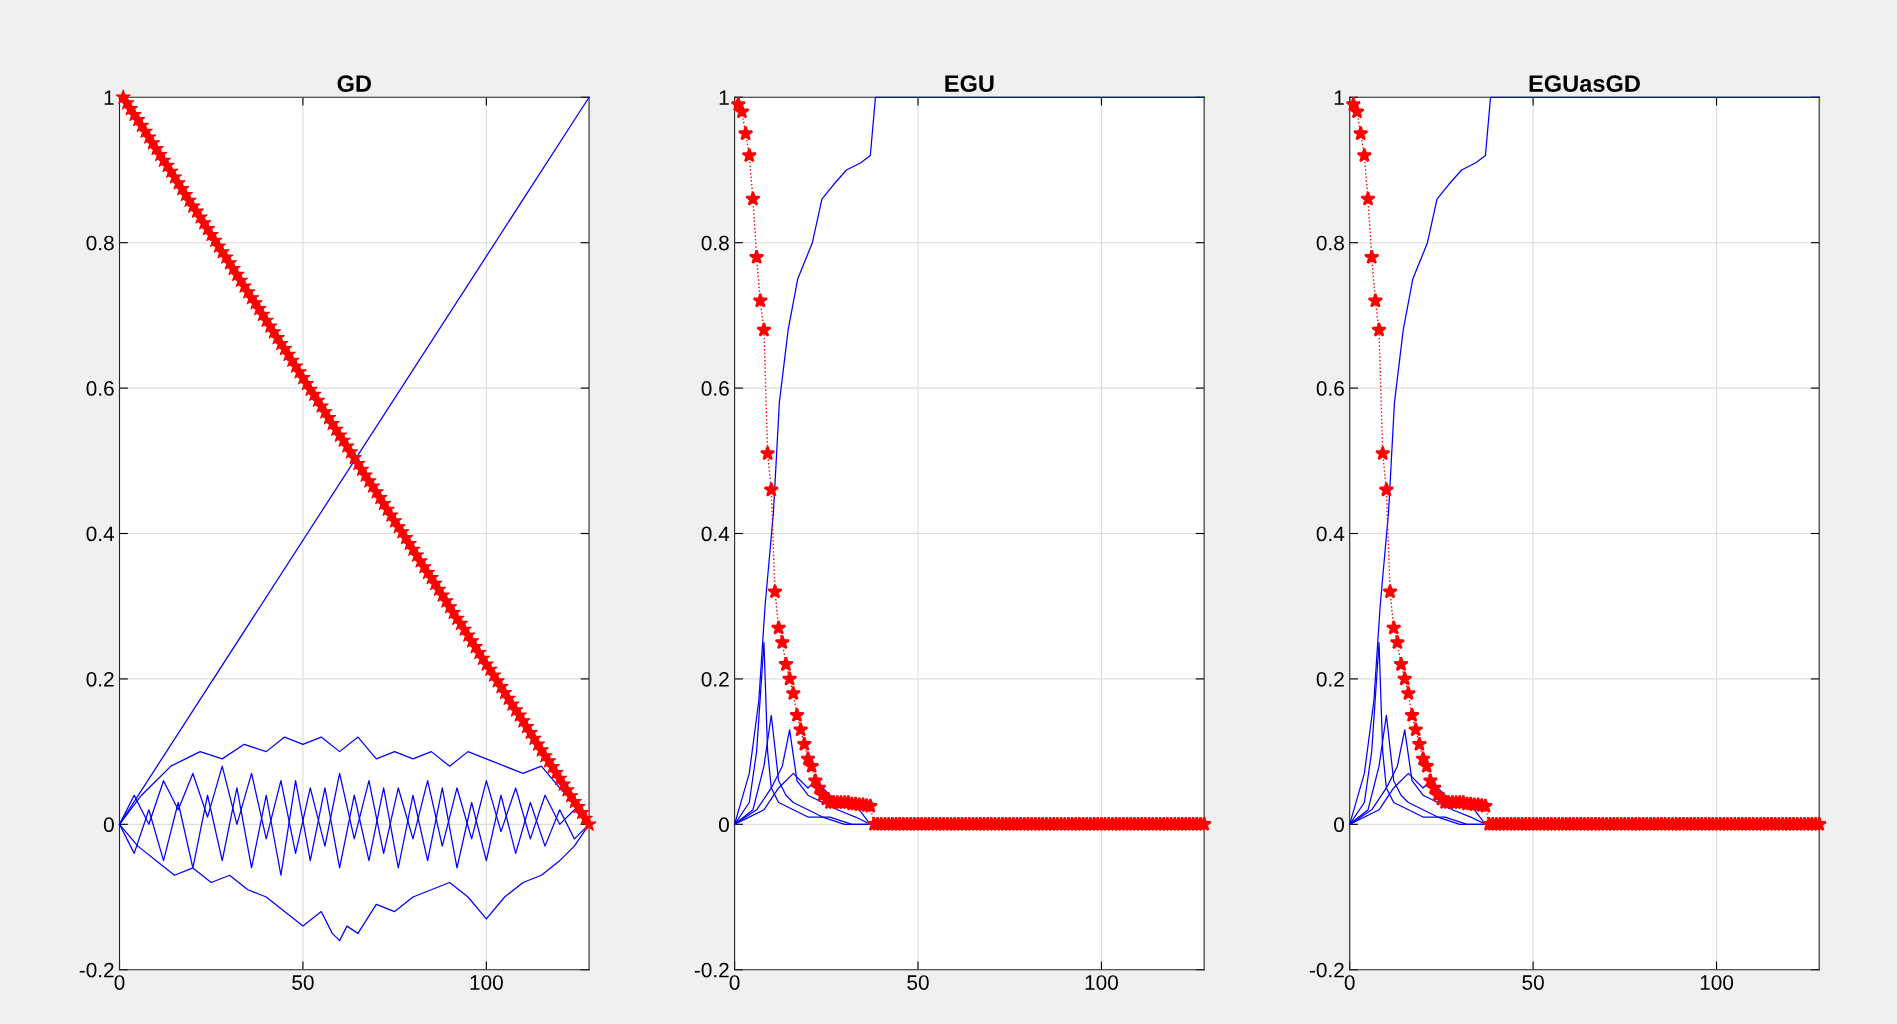  I want to click on chart-title: GD, so click(354, 83).